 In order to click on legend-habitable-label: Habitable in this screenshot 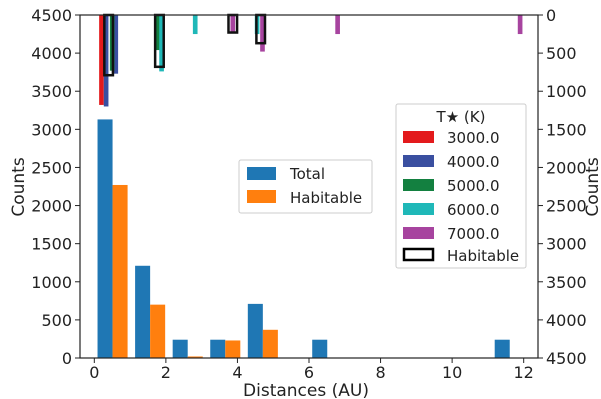, I will do `click(326, 198)`.